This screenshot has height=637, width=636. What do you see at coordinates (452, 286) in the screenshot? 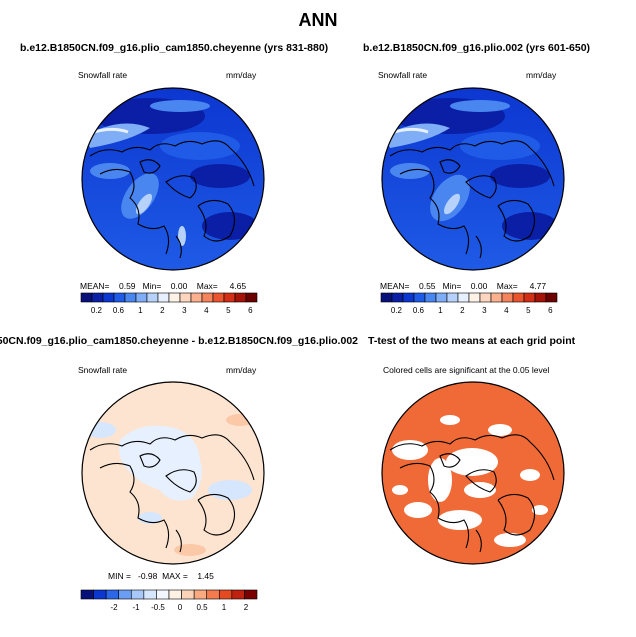
I see `panel-2-min-label: Min=` at bounding box center [452, 286].